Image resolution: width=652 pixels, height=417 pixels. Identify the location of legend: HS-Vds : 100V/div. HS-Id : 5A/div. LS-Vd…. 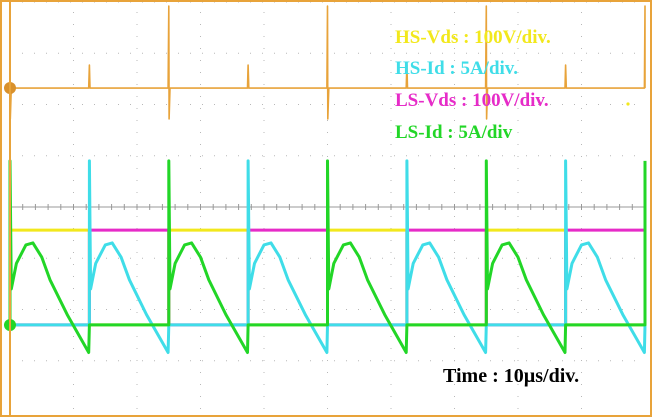
(473, 85).